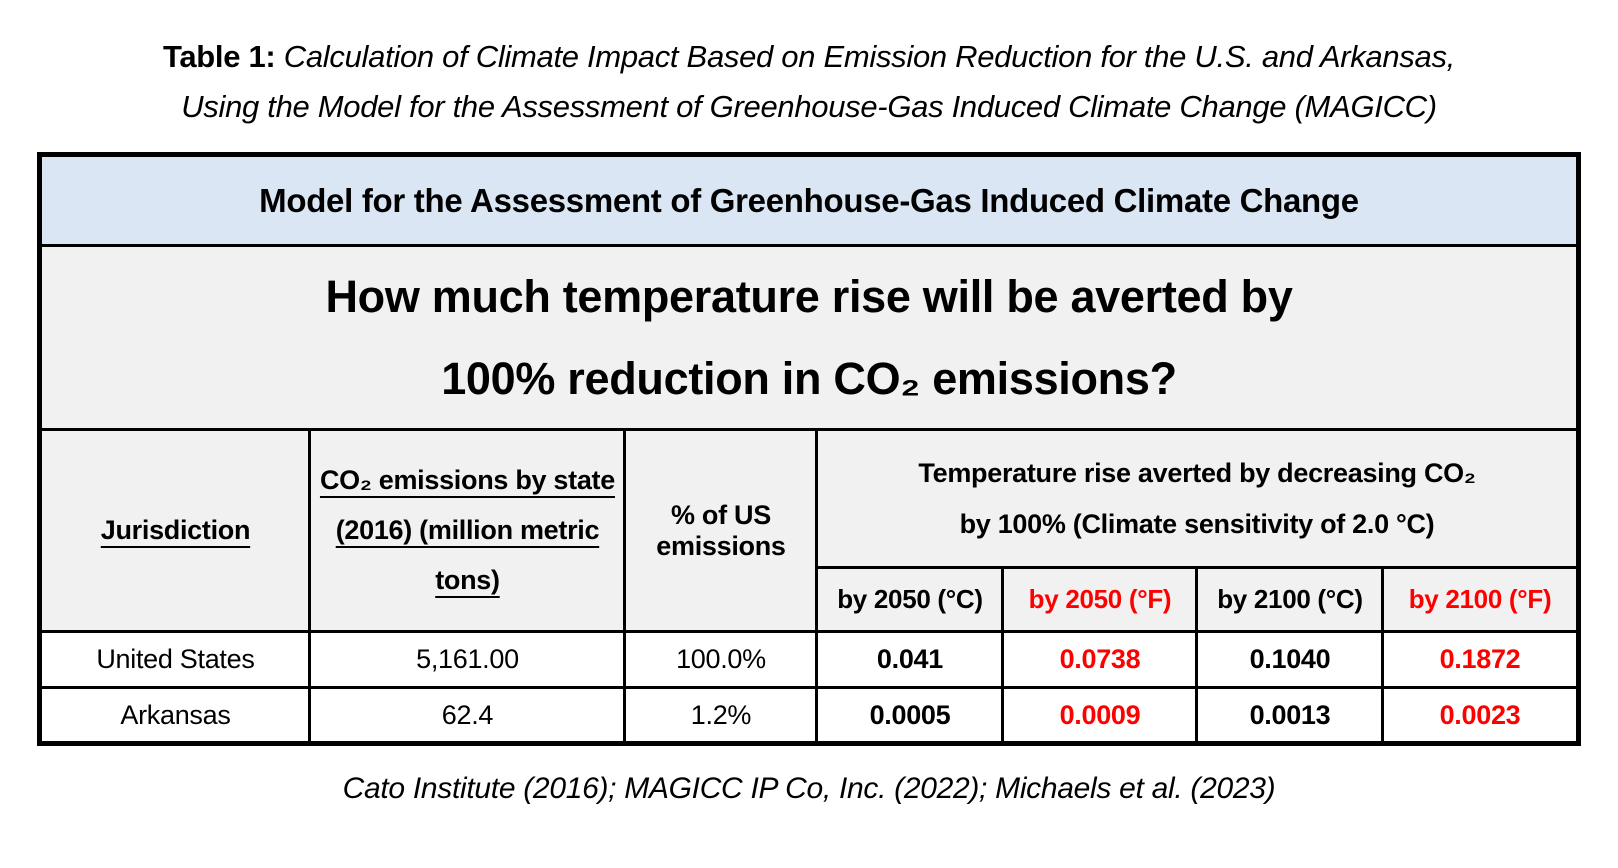  What do you see at coordinates (1100, 716) in the screenshot?
I see `cell-by-2050-f: 0.0009` at bounding box center [1100, 716].